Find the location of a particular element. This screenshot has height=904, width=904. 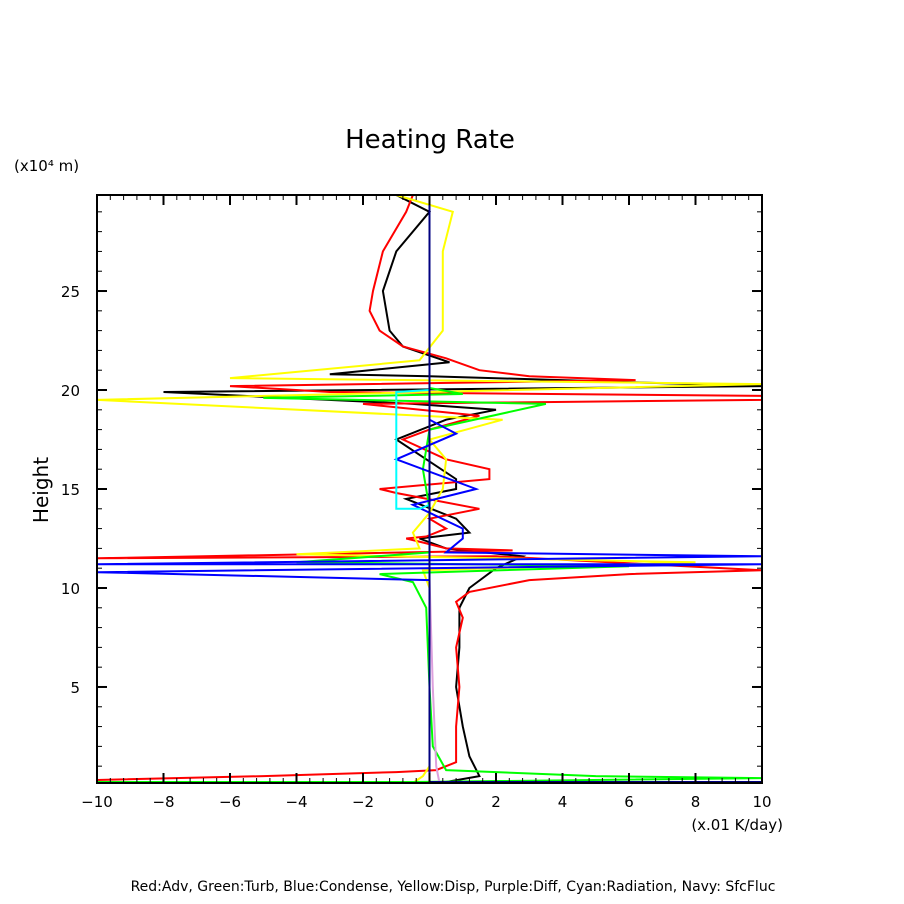

chart-title: Heating Rate is located at coordinates (430, 140).